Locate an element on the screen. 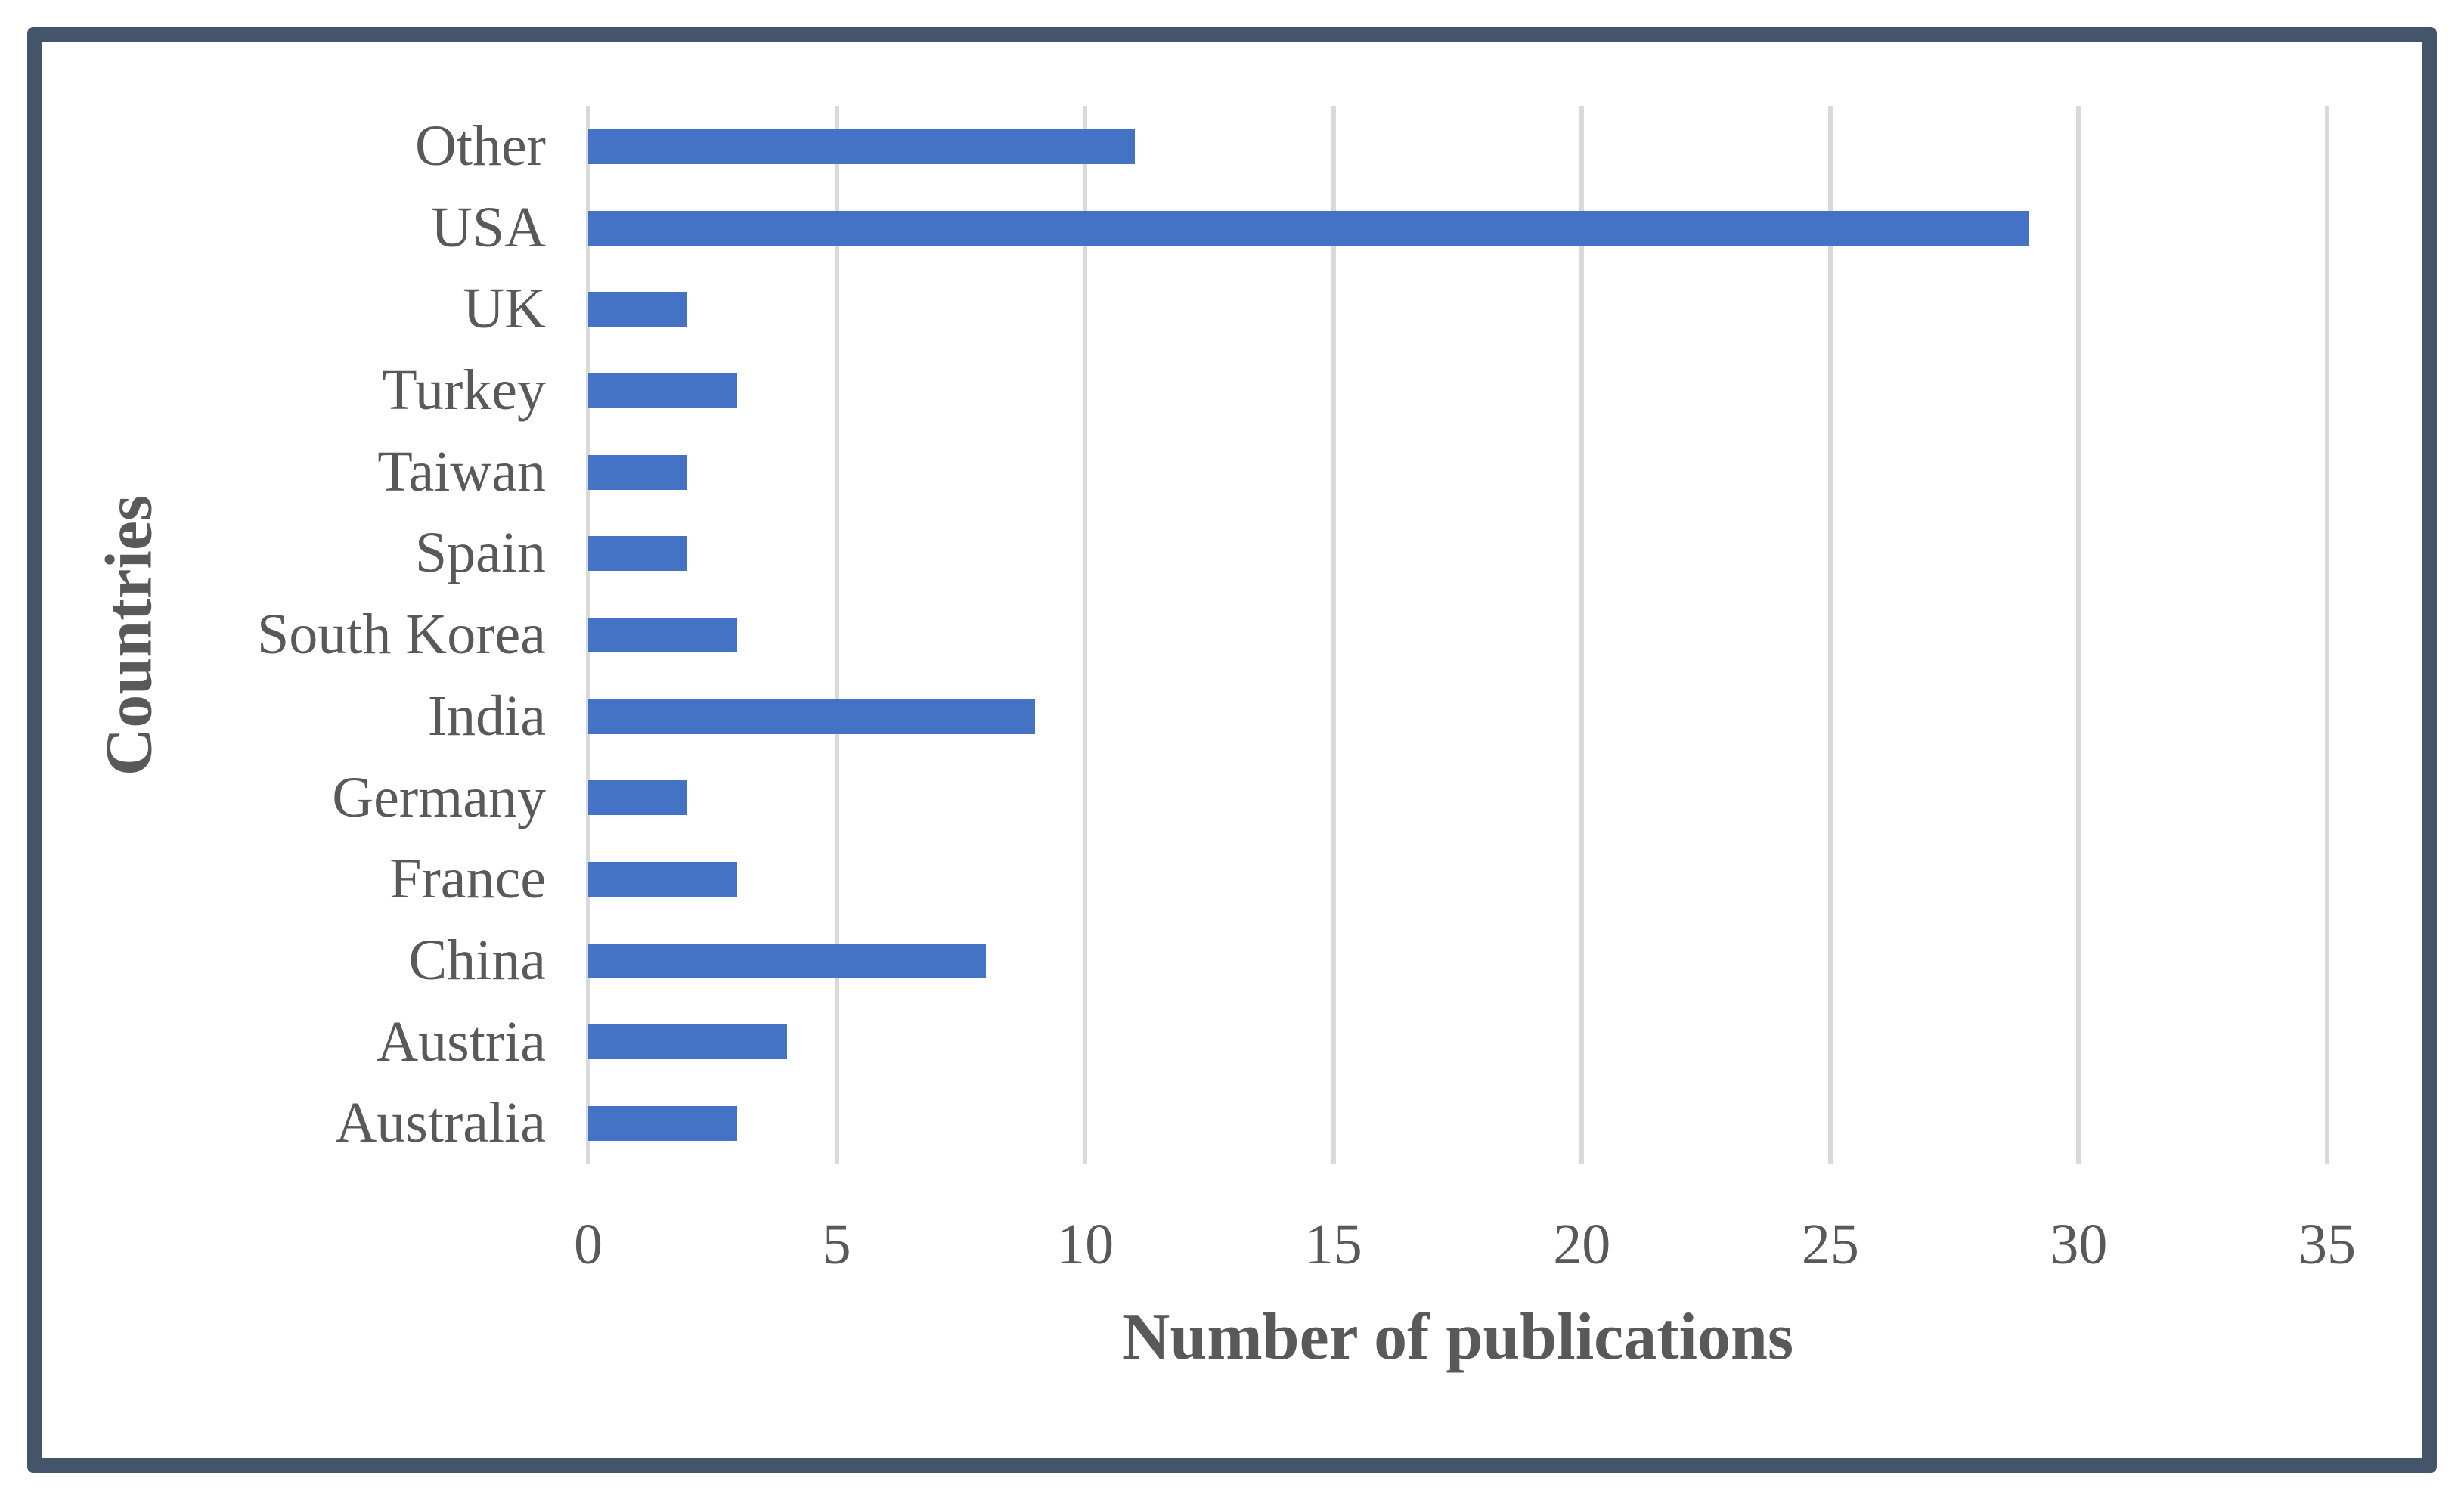 Image resolution: width=2464 pixels, height=1500 pixels. category-label-germany: Germany is located at coordinates (439, 797).